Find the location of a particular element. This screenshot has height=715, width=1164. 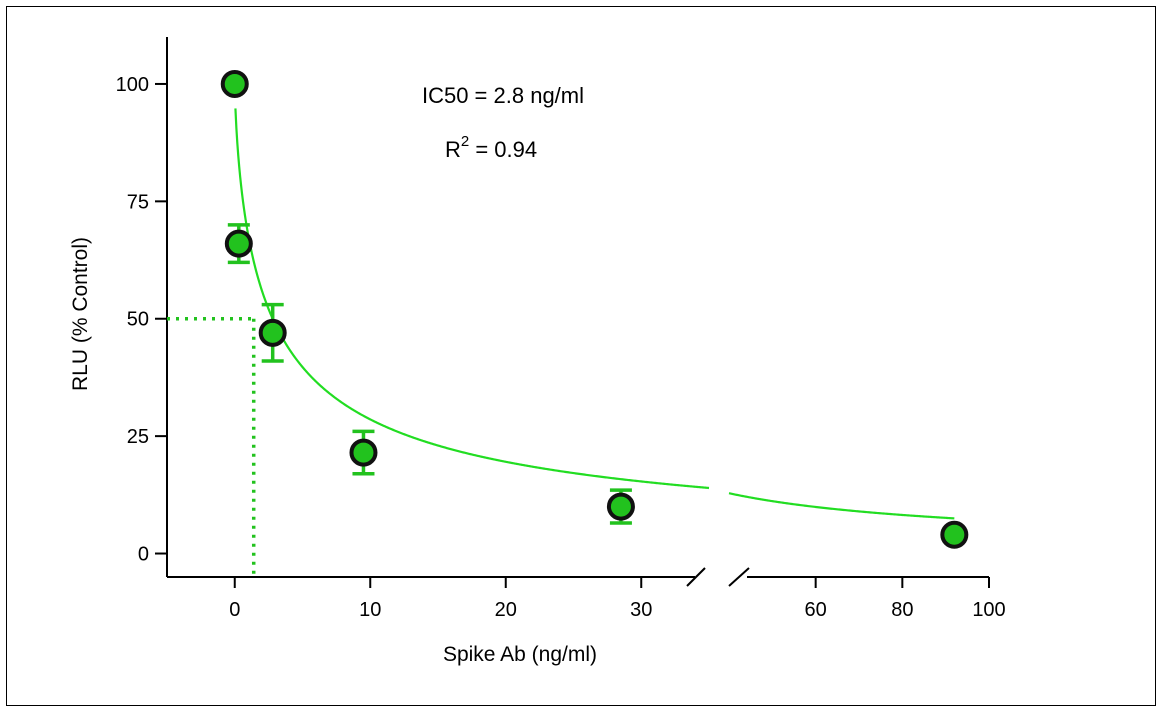

r2-annotation: R2 = 0.94 is located at coordinates (491, 147).